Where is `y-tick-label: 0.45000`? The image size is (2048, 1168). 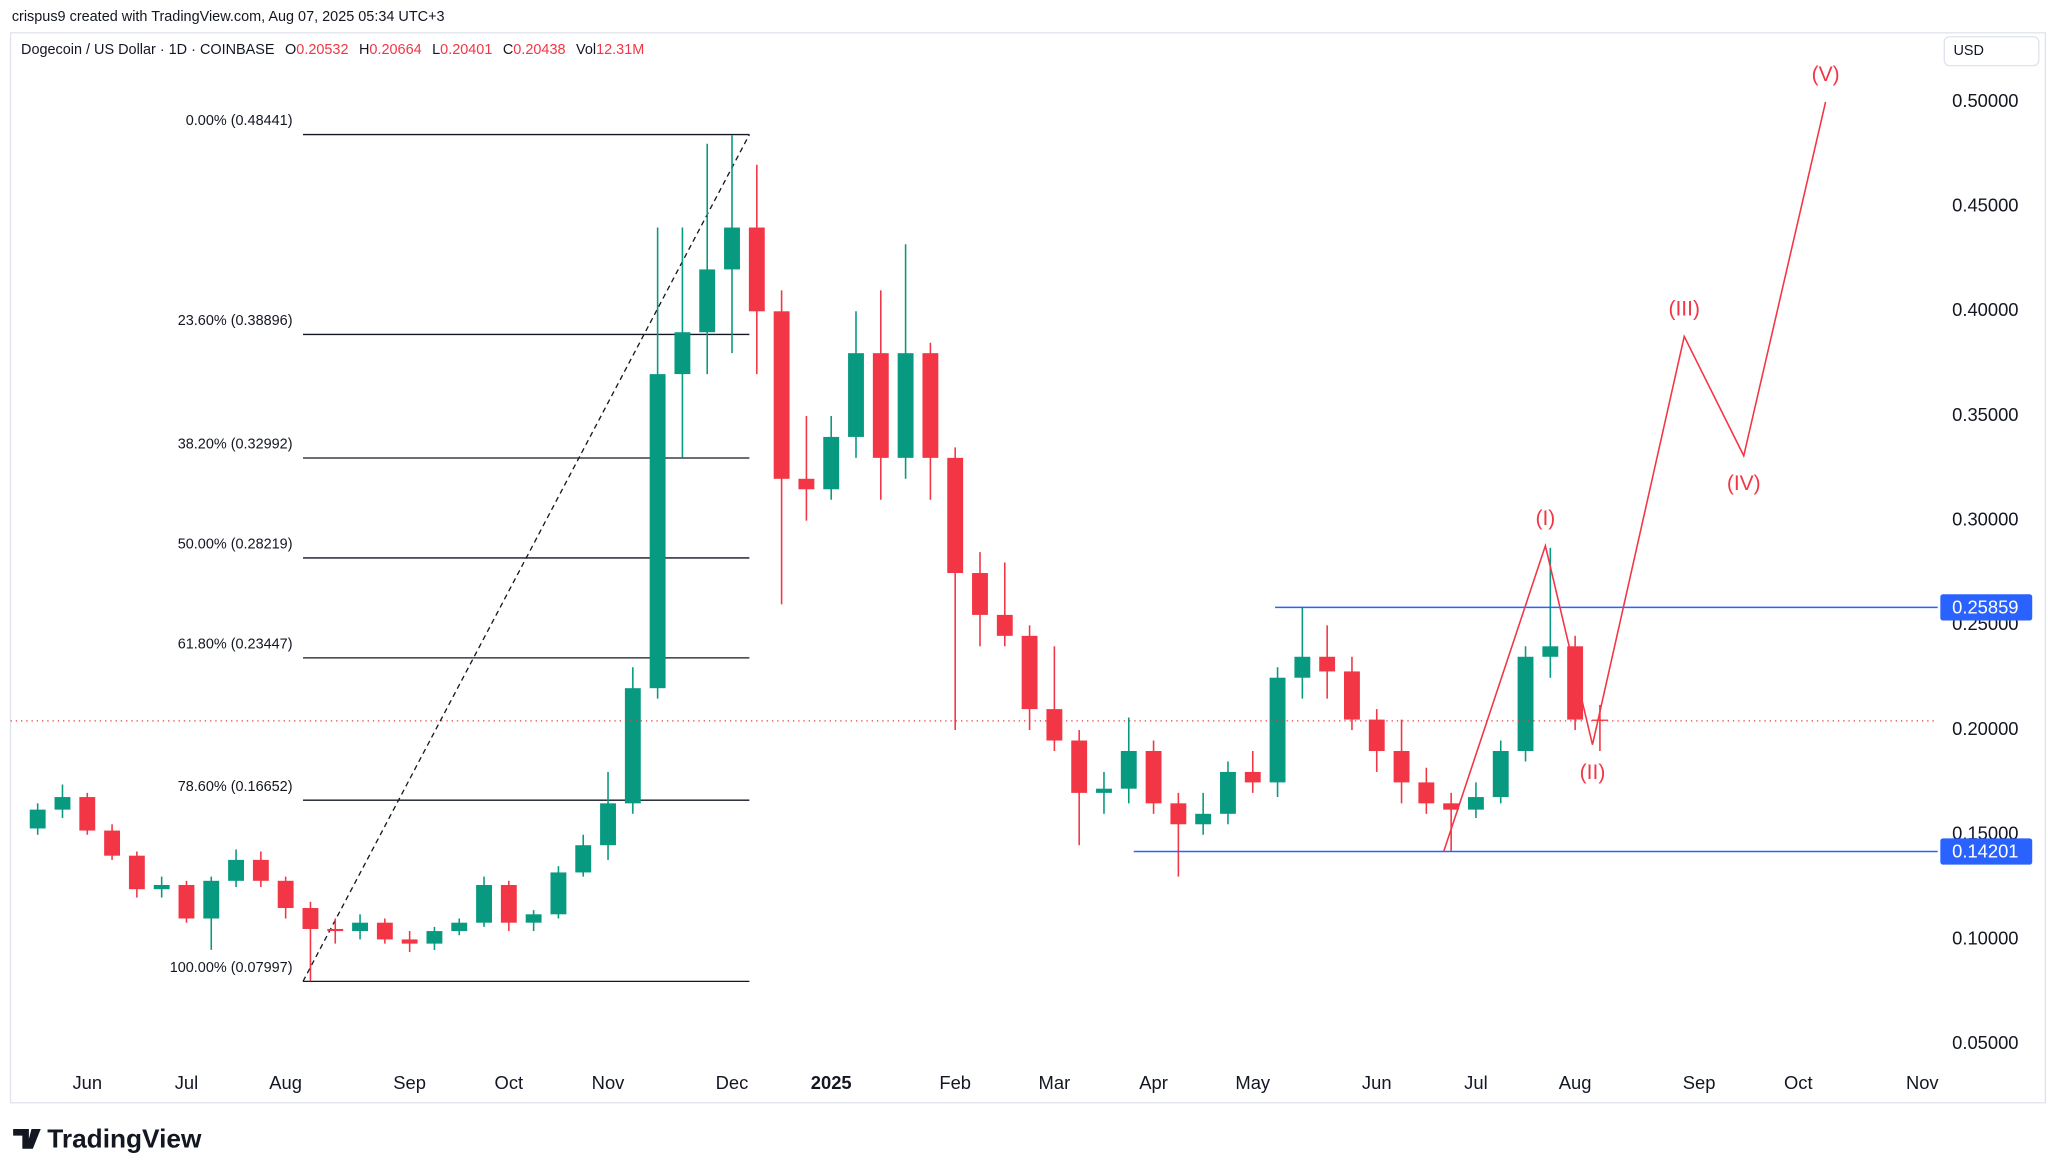
y-tick-label: 0.45000 is located at coordinates (1985, 204).